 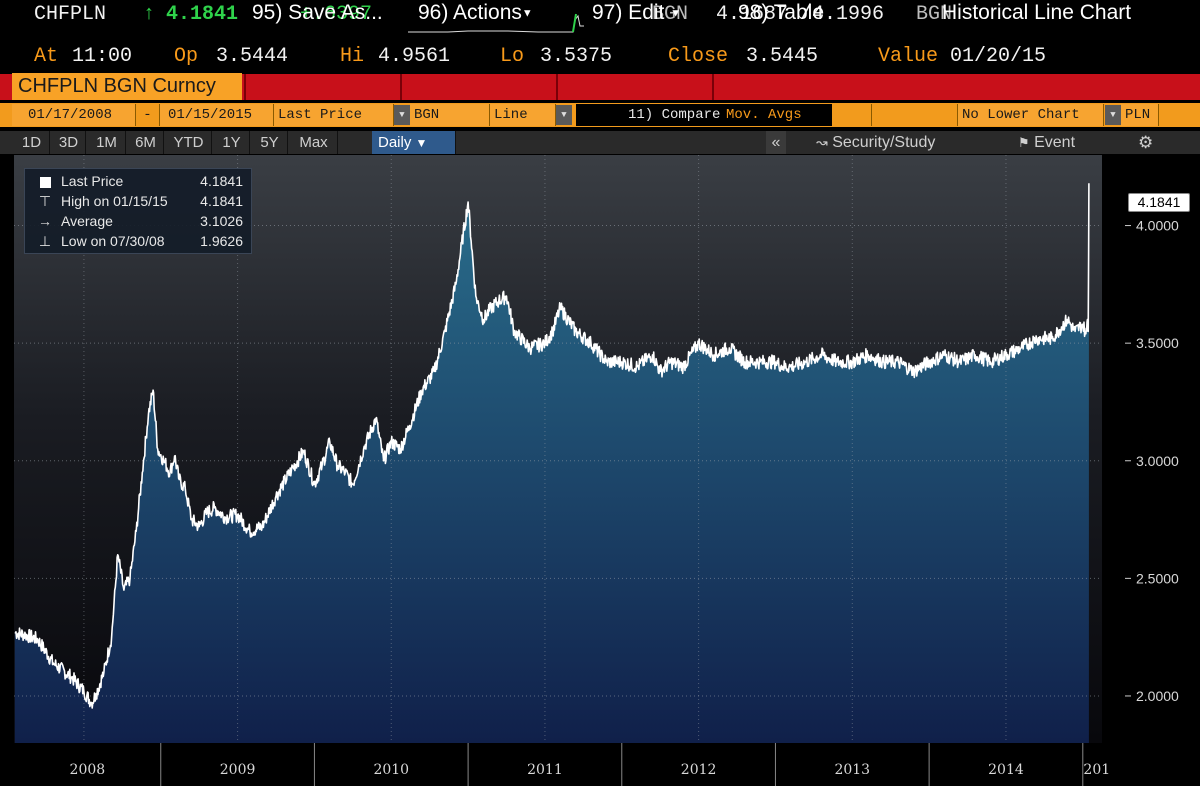 I want to click on legend-label: High on 01/15/15, so click(x=114, y=201).